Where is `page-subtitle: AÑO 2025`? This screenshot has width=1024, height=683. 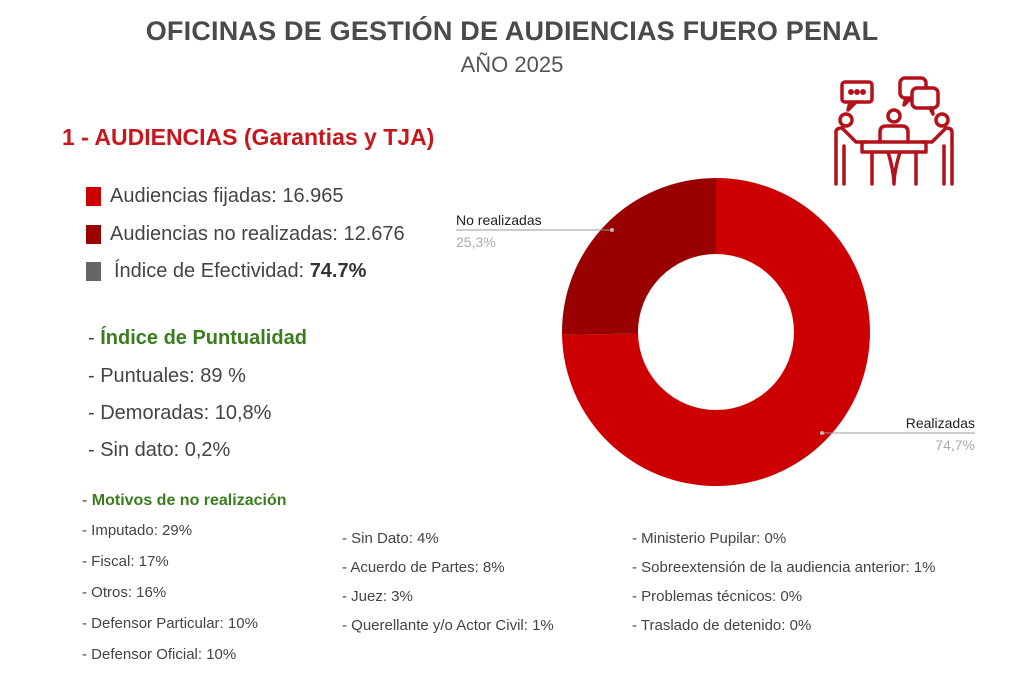
page-subtitle: AÑO 2025 is located at coordinates (512, 64).